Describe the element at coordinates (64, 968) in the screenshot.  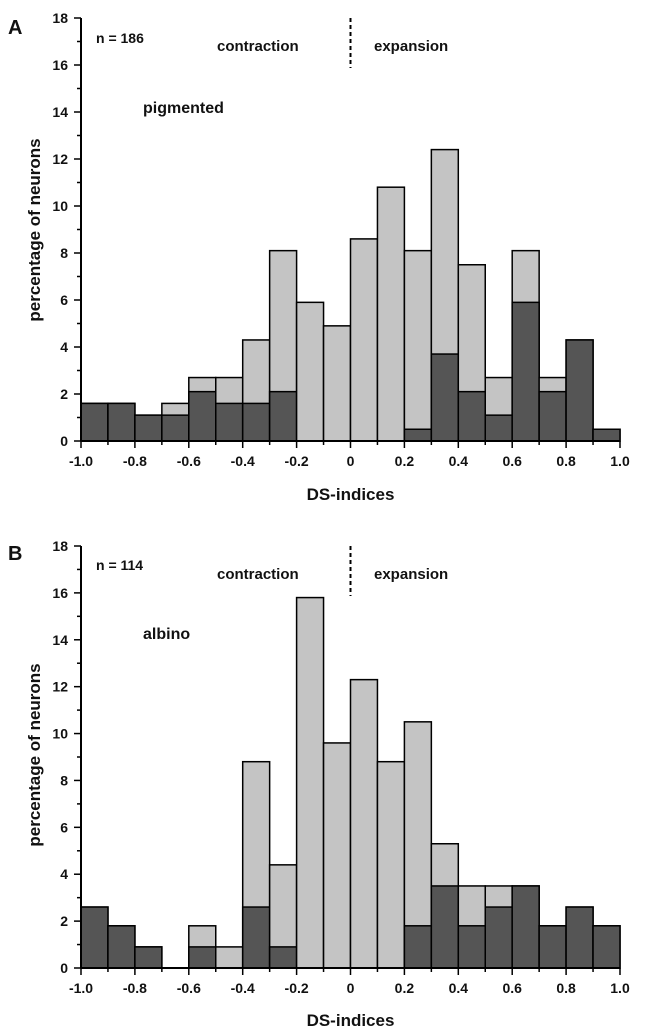
I see `y-tick-label-b-0: 0` at that location.